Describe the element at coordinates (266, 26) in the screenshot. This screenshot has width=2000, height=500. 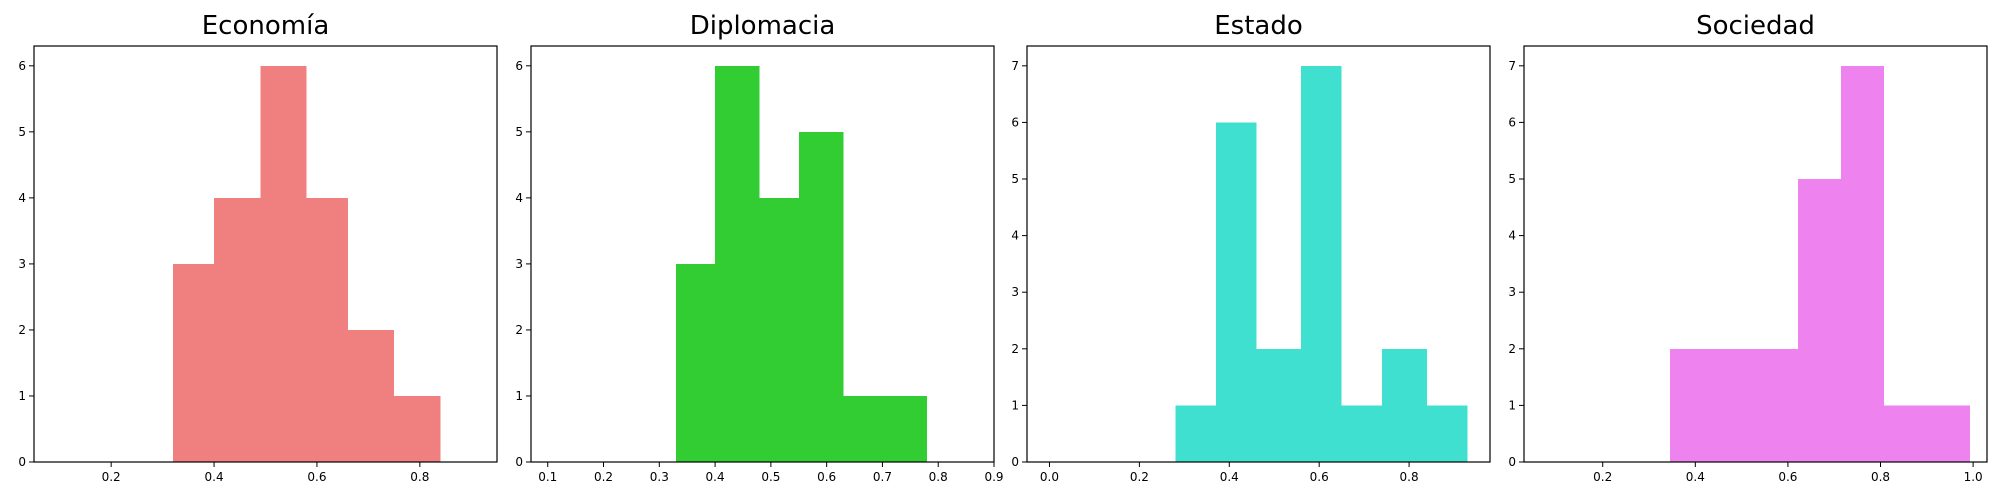
I see `panel-title: Economía` at that location.